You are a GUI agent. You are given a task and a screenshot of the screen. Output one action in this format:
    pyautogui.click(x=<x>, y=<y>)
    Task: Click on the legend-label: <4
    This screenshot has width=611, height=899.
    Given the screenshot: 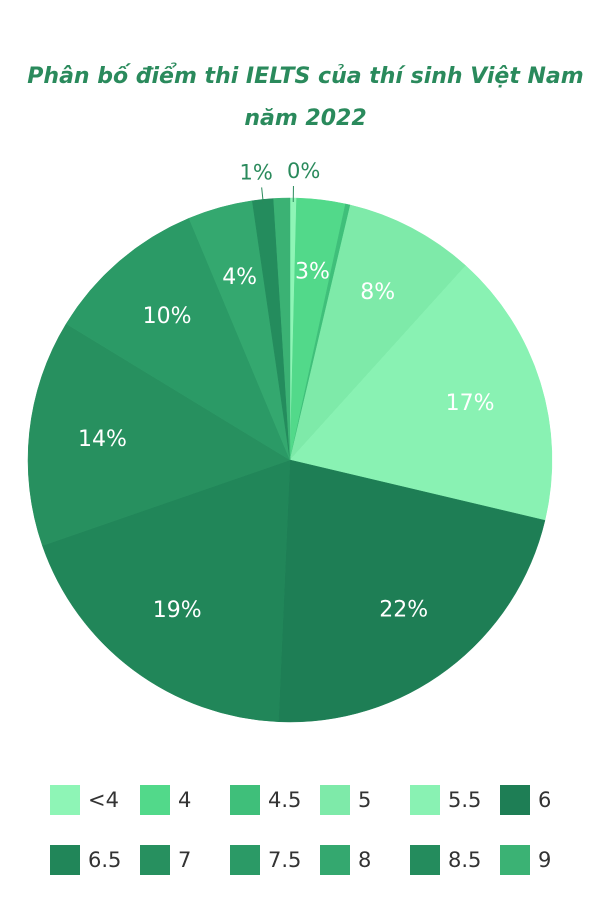 What is the action you would take?
    pyautogui.click(x=103, y=800)
    